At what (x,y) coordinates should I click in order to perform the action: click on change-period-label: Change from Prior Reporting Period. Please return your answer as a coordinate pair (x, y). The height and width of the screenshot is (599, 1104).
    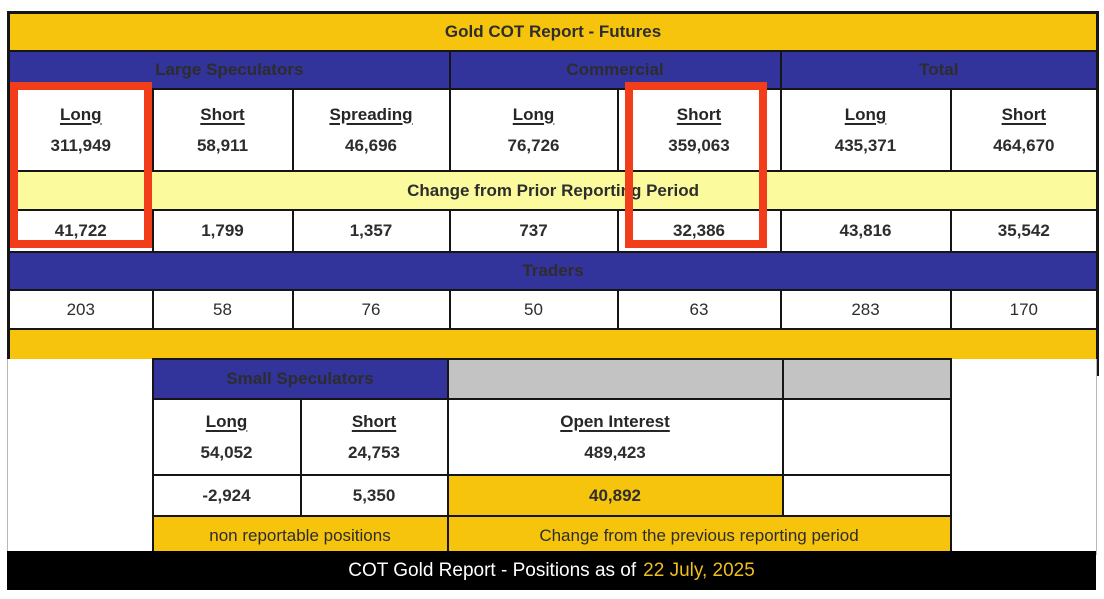
    Looking at the image, I should click on (553, 190).